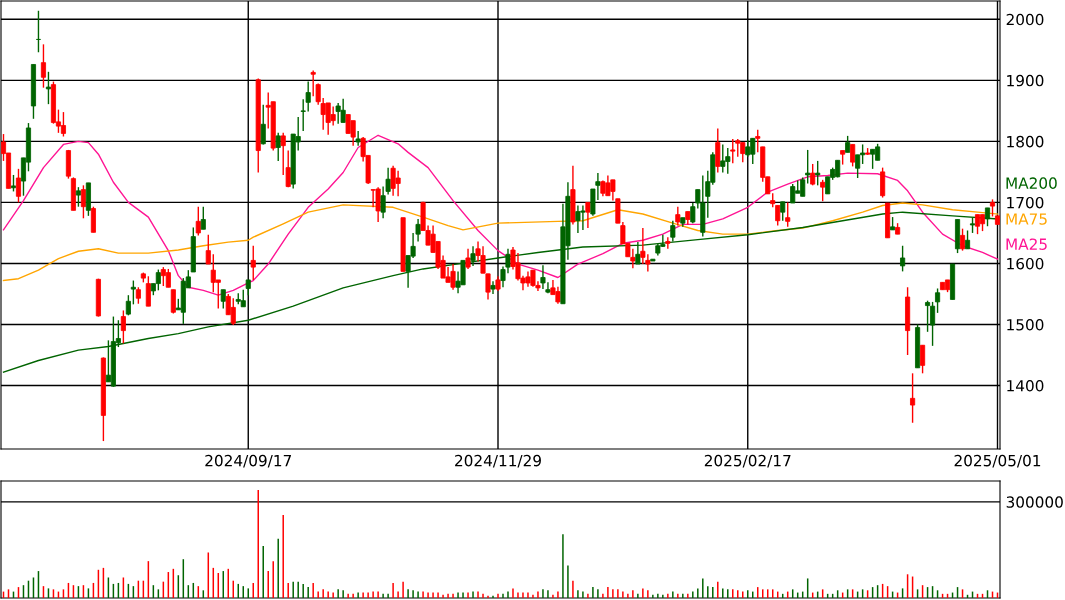  What do you see at coordinates (747, 461) in the screenshot?
I see `x-tick-label: 2025/02/17` at bounding box center [747, 461].